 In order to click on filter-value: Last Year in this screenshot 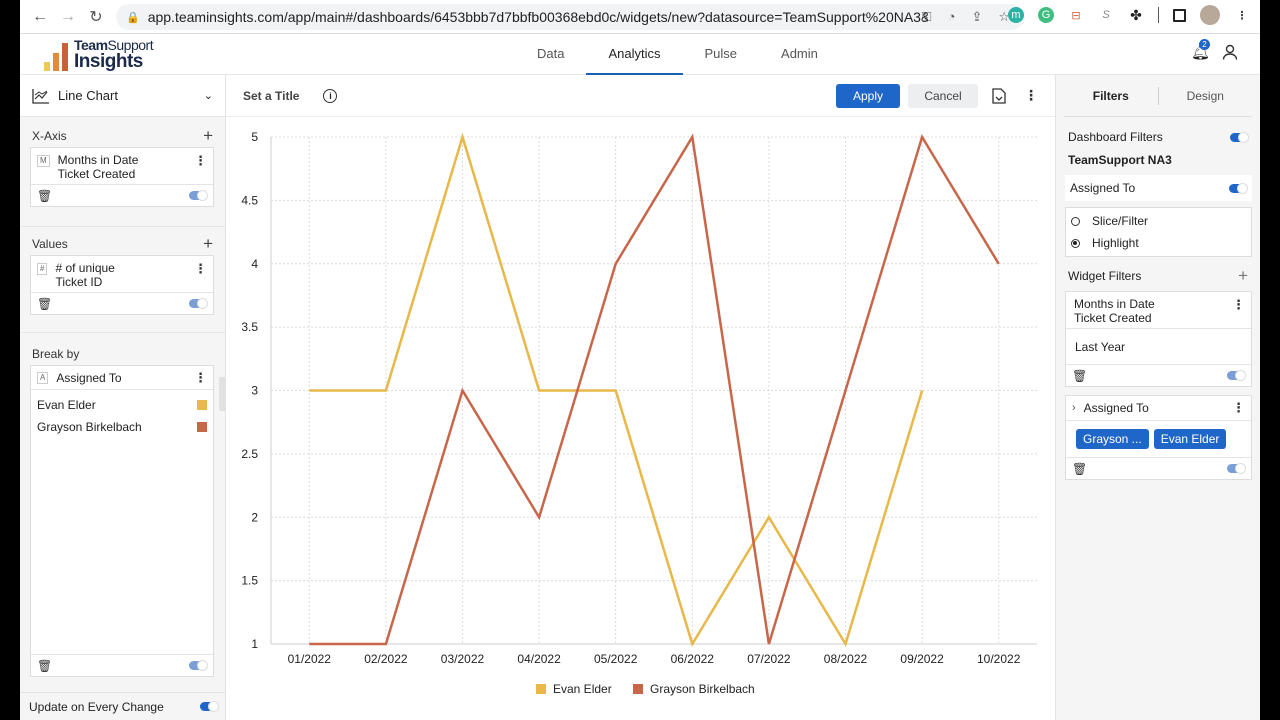, I will do `click(1158, 346)`.